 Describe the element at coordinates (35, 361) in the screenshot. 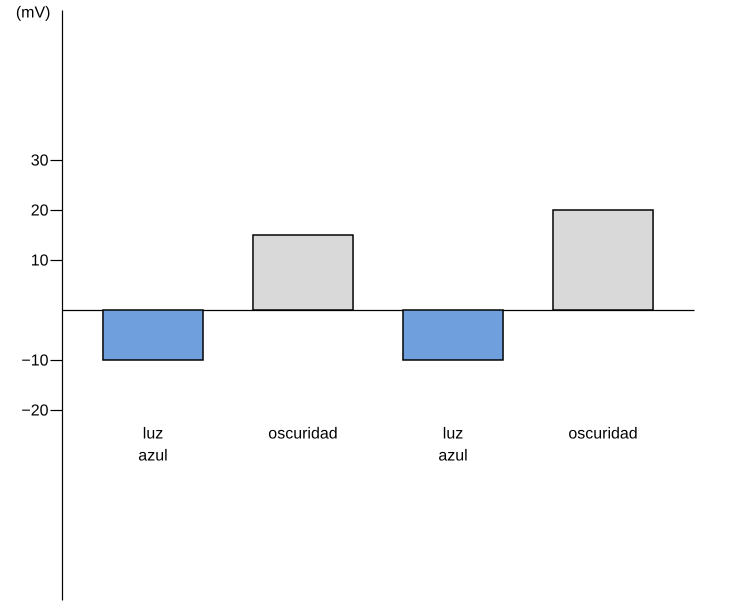

I see `y-tick-label: −10` at that location.